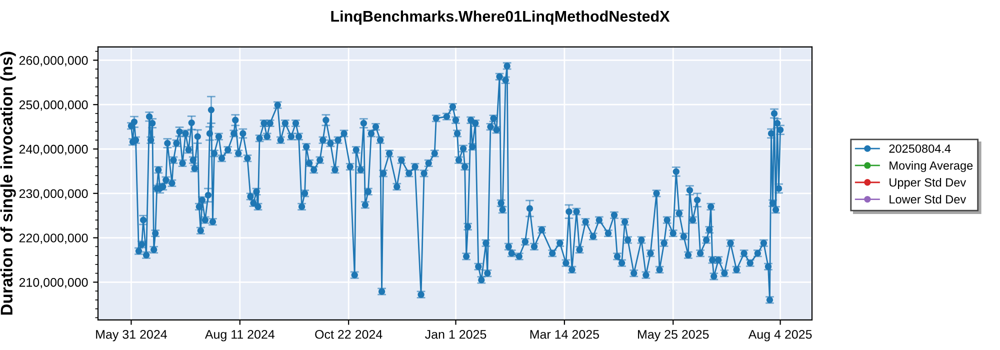 Image resolution: width=1000 pixels, height=350 pixels. Describe the element at coordinates (931, 166) in the screenshot. I see `legend-label: Moving Average` at that location.